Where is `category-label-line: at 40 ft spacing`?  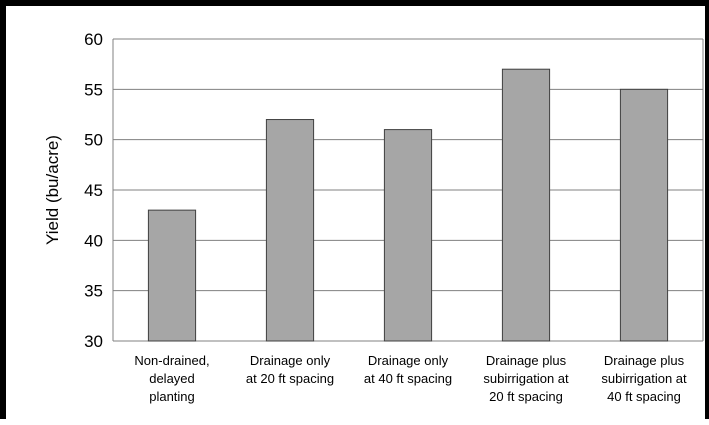 category-label-line: at 40 ft spacing is located at coordinates (408, 378).